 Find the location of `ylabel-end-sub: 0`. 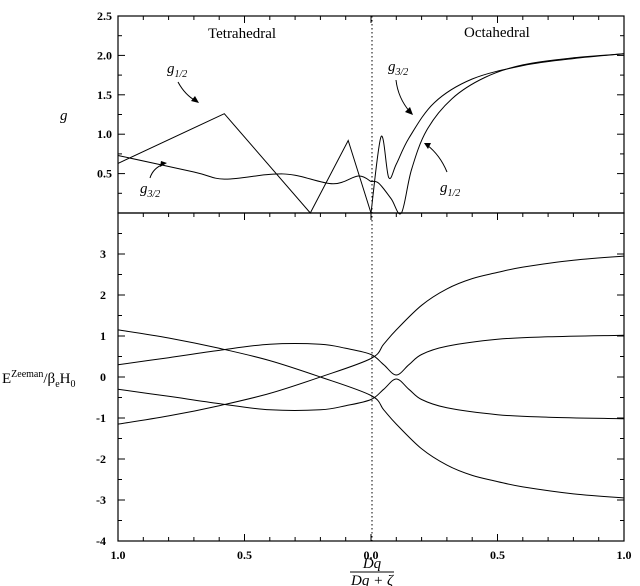

ylabel-end-sub: 0 is located at coordinates (72, 384).